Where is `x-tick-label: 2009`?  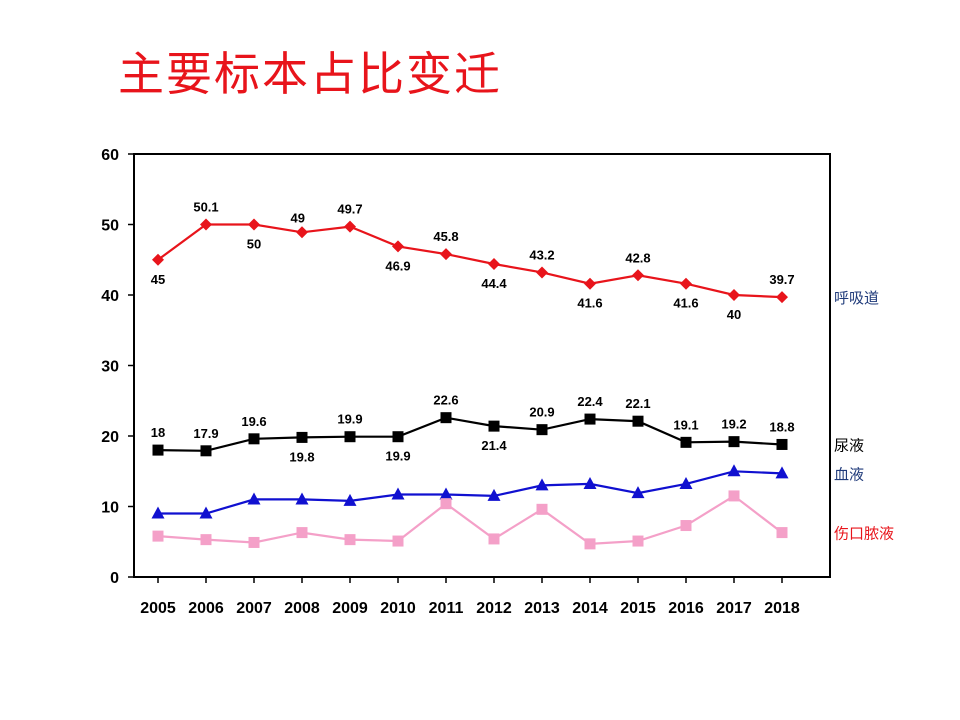 x-tick-label: 2009 is located at coordinates (350, 608).